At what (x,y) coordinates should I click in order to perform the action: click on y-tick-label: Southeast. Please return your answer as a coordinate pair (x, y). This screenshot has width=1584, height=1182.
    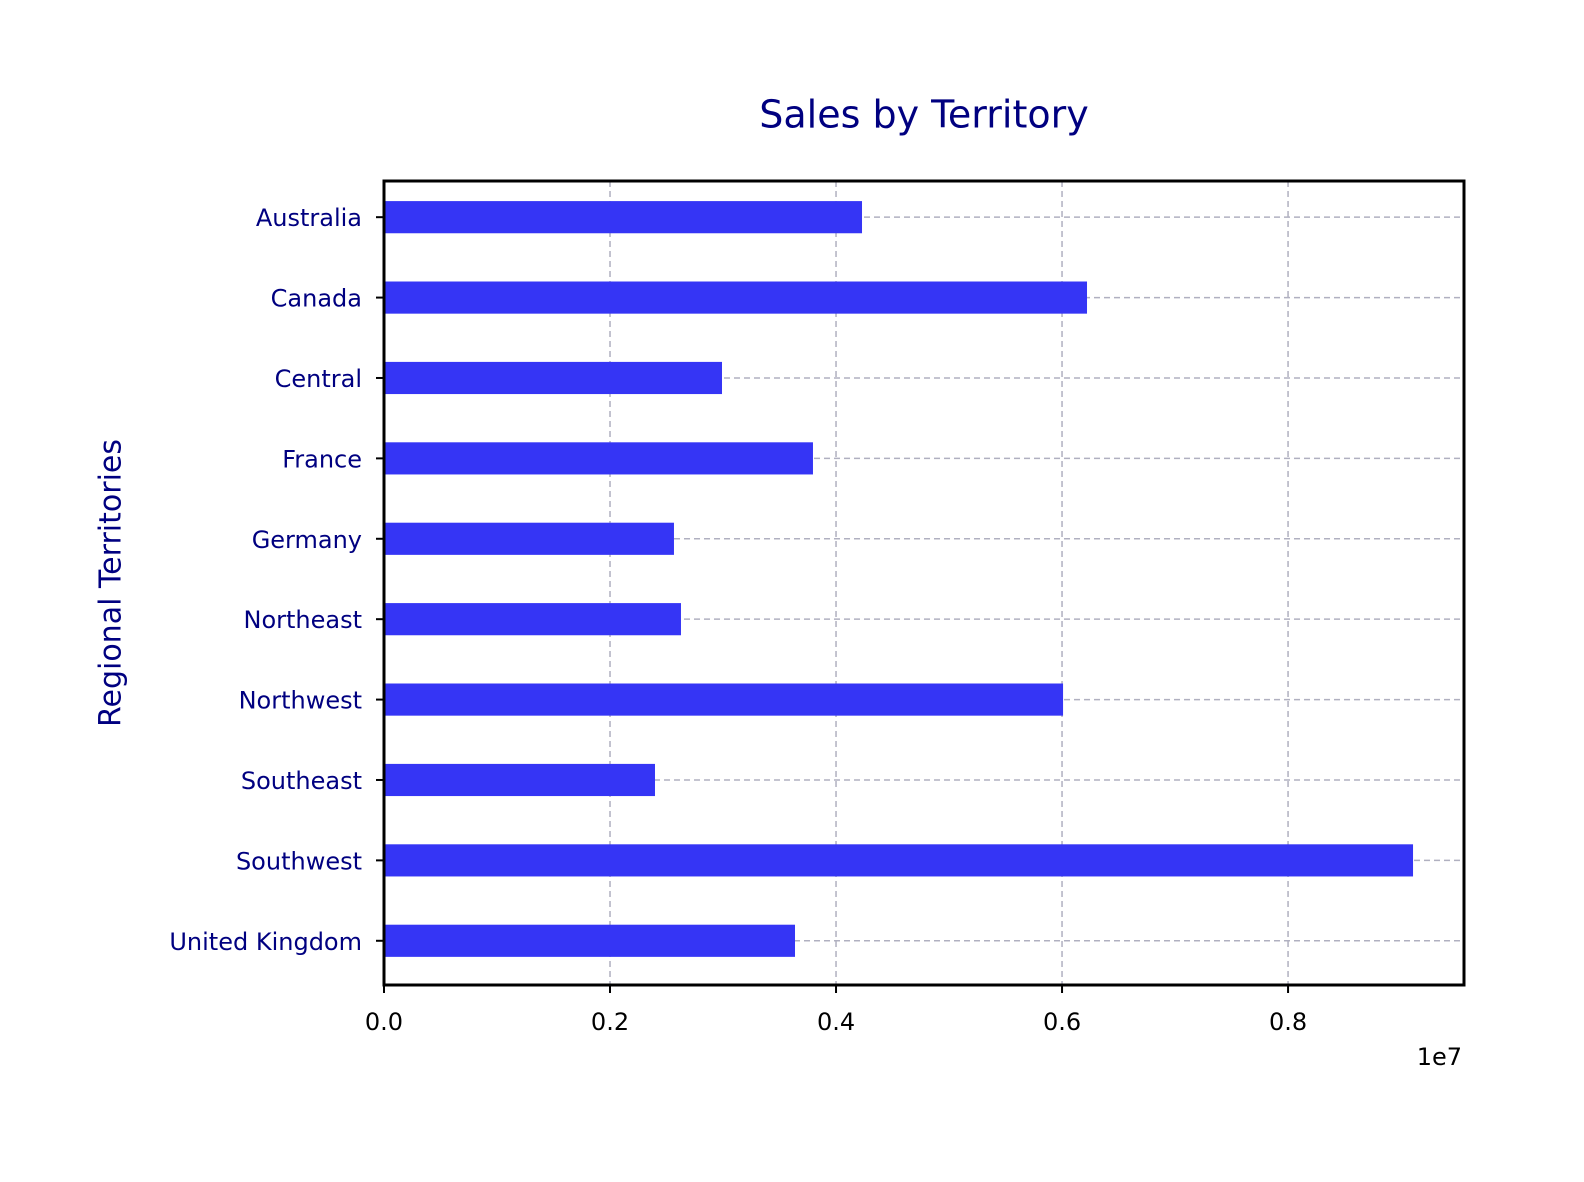
    Looking at the image, I should click on (301, 781).